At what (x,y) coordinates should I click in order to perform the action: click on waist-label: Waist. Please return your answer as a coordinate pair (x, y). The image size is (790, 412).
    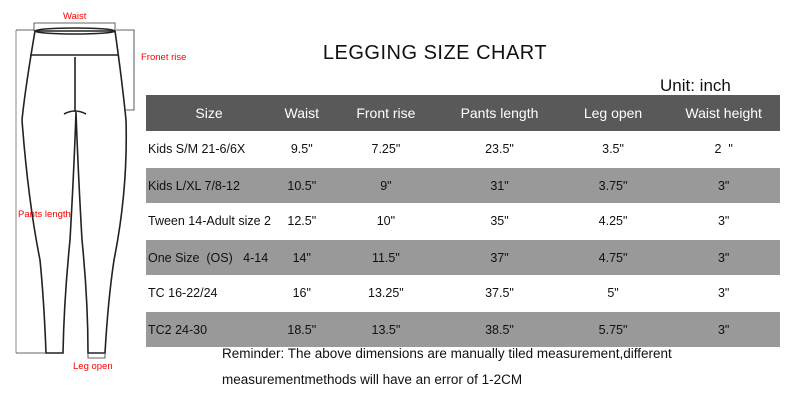
    Looking at the image, I should click on (75, 16).